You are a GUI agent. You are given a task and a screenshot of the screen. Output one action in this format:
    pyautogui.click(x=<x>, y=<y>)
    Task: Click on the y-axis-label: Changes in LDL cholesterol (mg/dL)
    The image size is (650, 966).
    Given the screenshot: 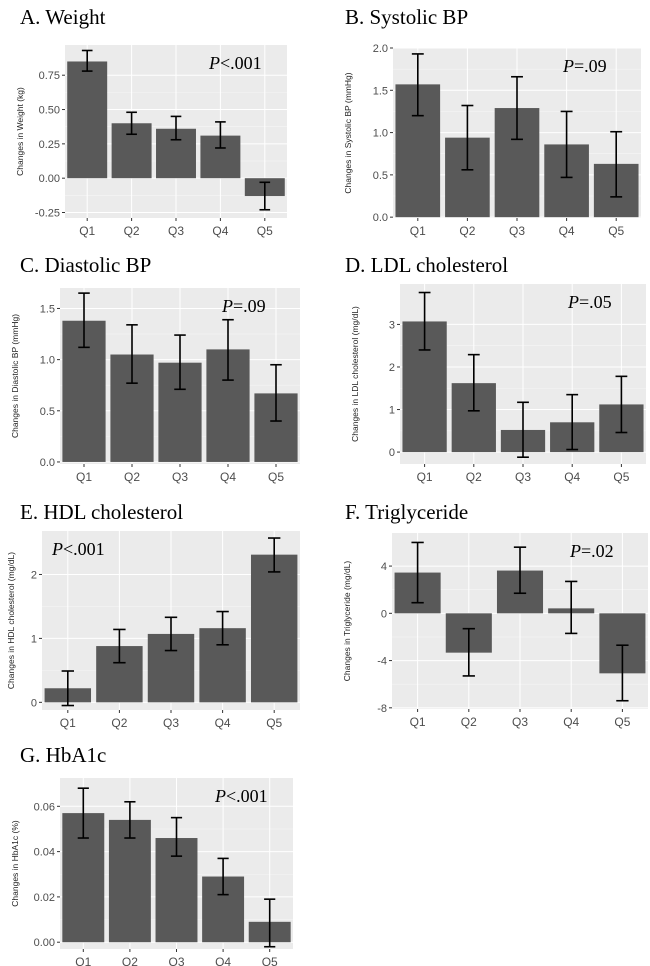 What is the action you would take?
    pyautogui.click(x=355, y=374)
    